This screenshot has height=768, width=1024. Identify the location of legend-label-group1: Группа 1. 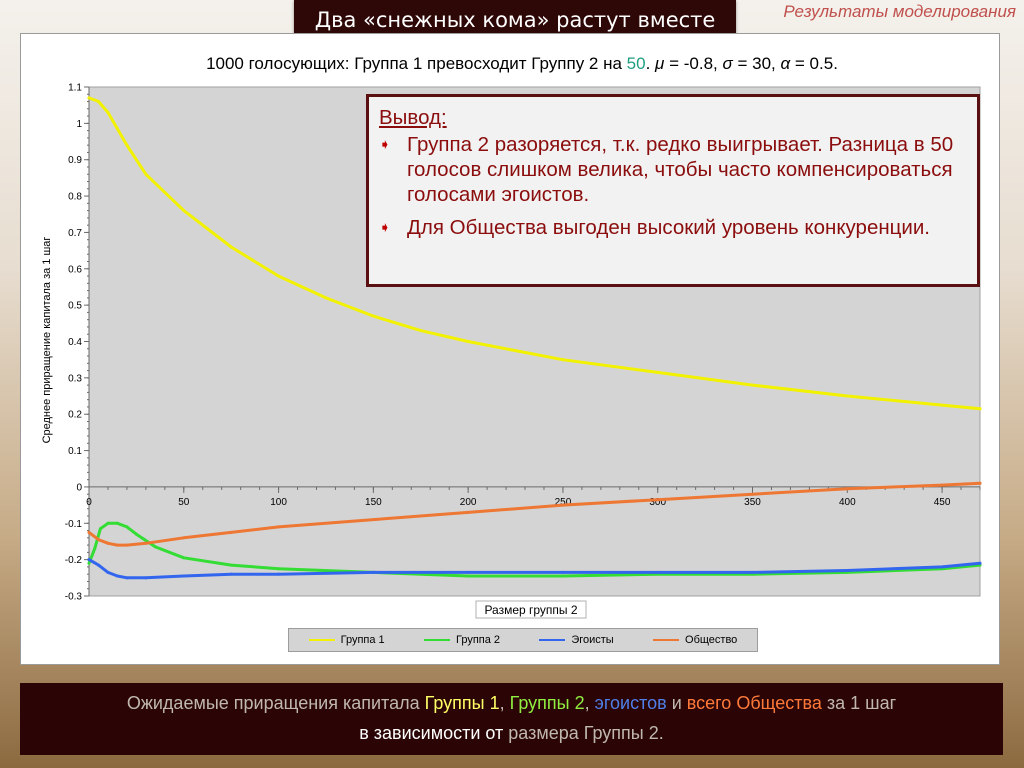
(362, 640).